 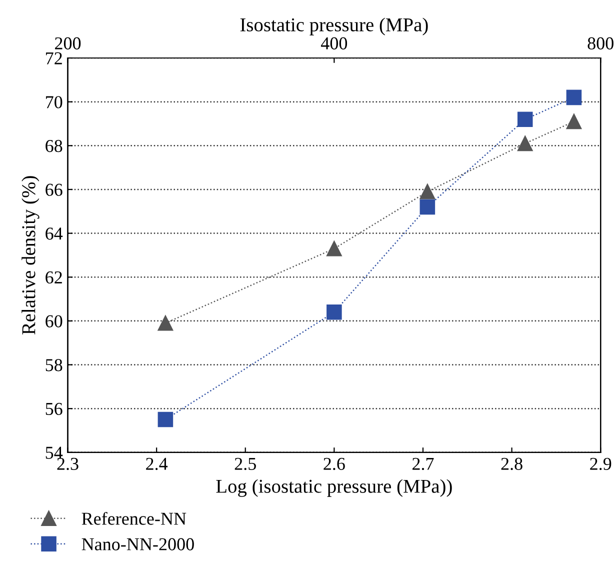 I want to click on legend-label: Nano-NN-2000, so click(x=138, y=544).